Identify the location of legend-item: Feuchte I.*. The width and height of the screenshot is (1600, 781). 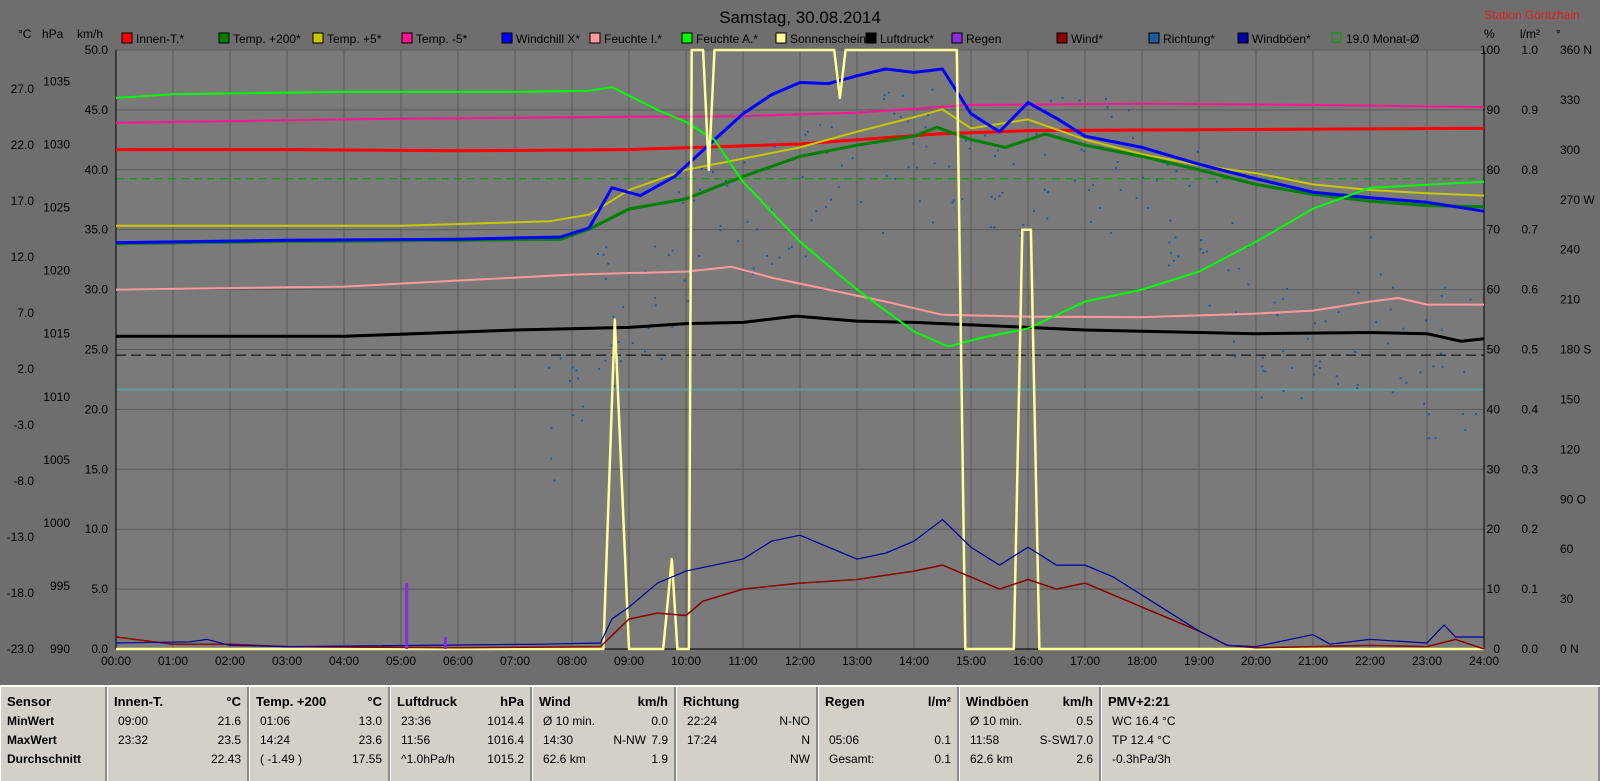
(625, 39).